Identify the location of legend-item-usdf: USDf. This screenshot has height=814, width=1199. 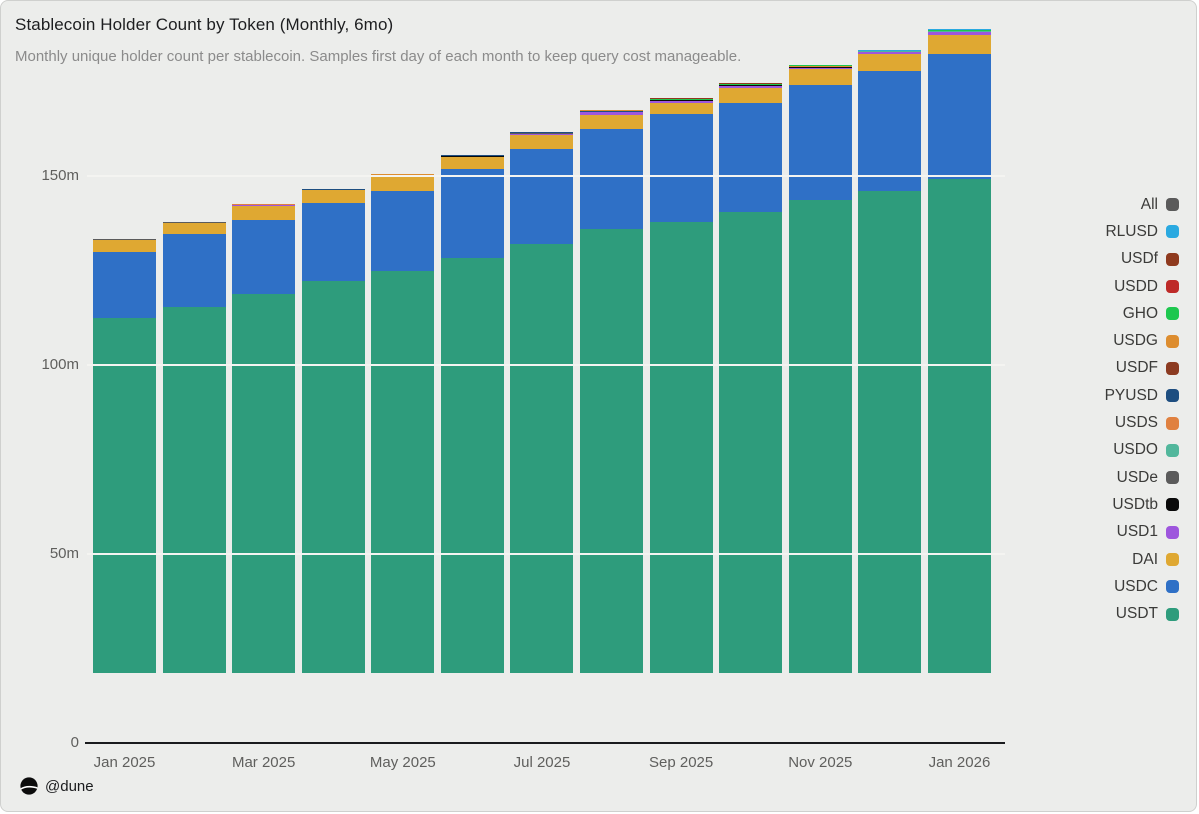
(1142, 259).